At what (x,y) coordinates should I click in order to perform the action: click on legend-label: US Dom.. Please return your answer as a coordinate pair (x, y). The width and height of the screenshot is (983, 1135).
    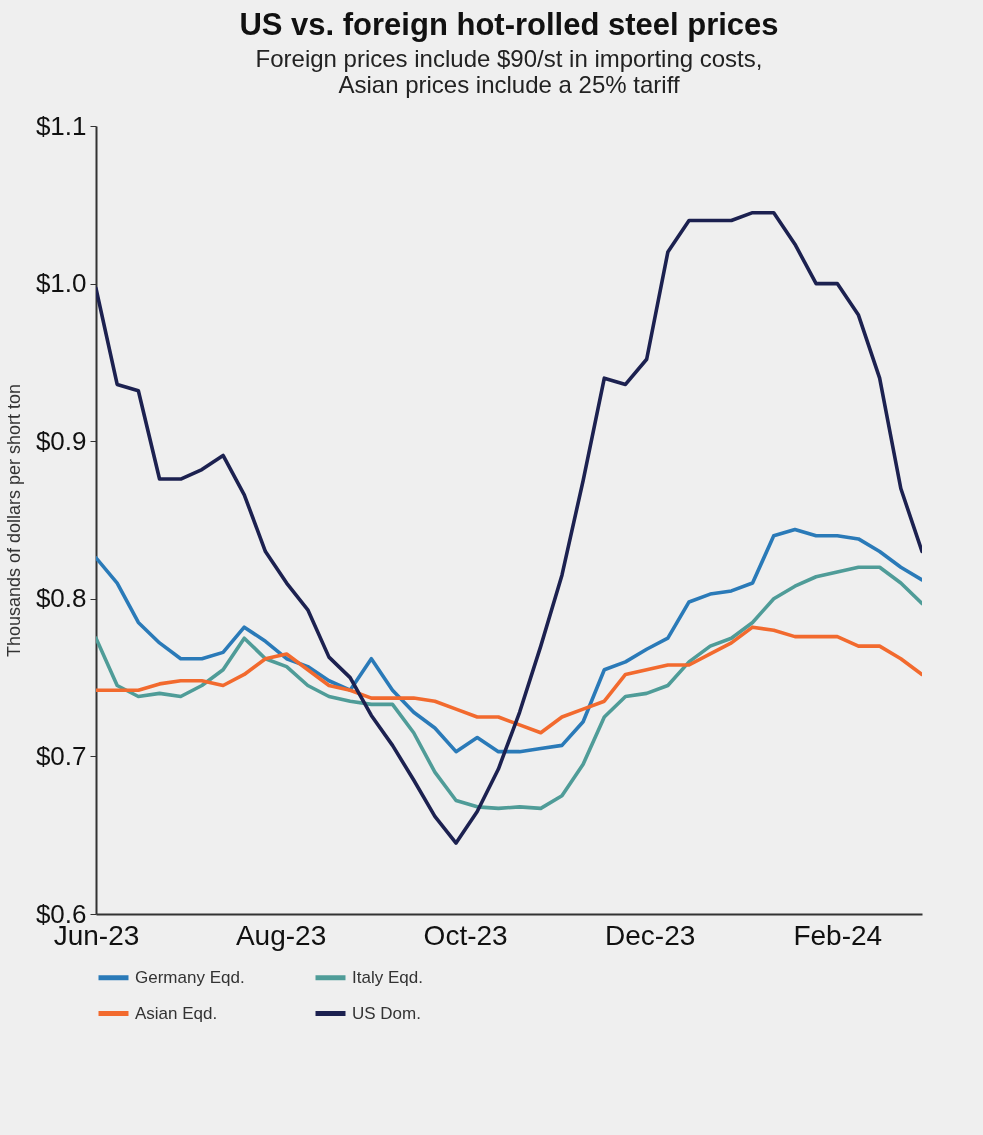
    Looking at the image, I should click on (386, 1013).